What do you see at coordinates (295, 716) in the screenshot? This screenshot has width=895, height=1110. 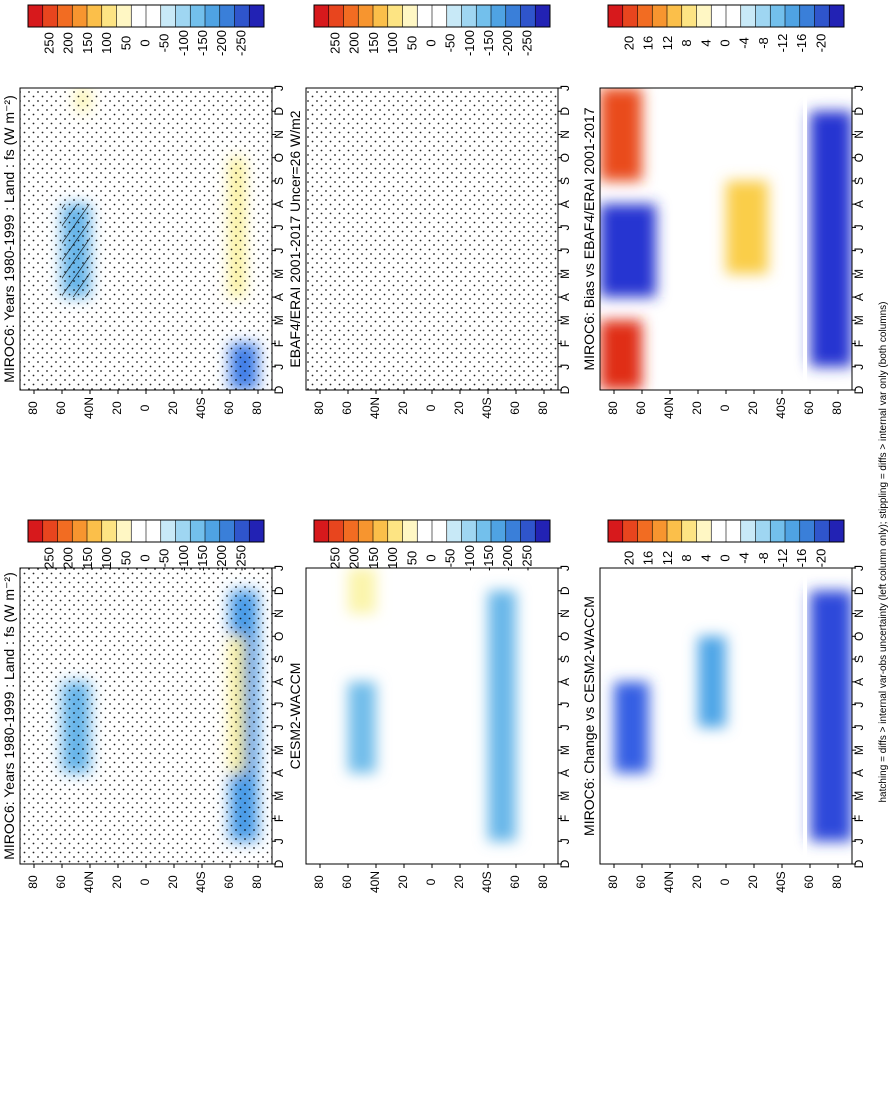 I see `panel-title: CESM2-WACCM` at bounding box center [295, 716].